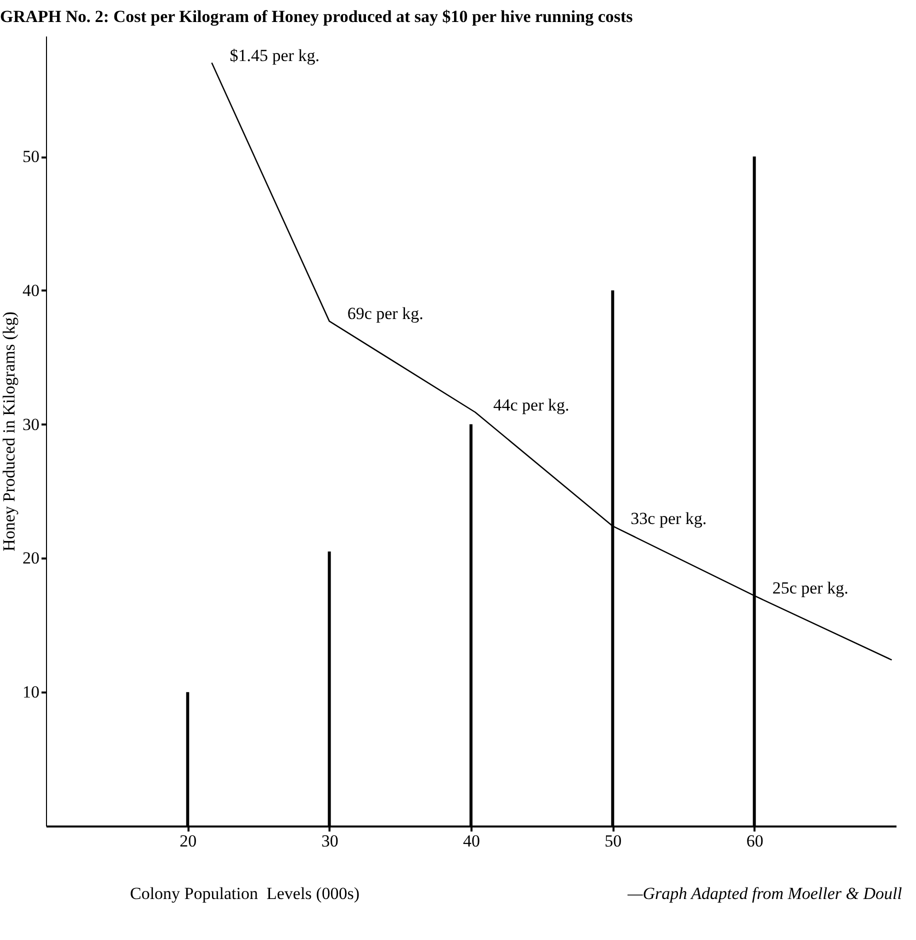 The width and height of the screenshot is (916, 940). What do you see at coordinates (765, 894) in the screenshot?
I see `text: —Graph Adapted from Moeller & Doull` at bounding box center [765, 894].